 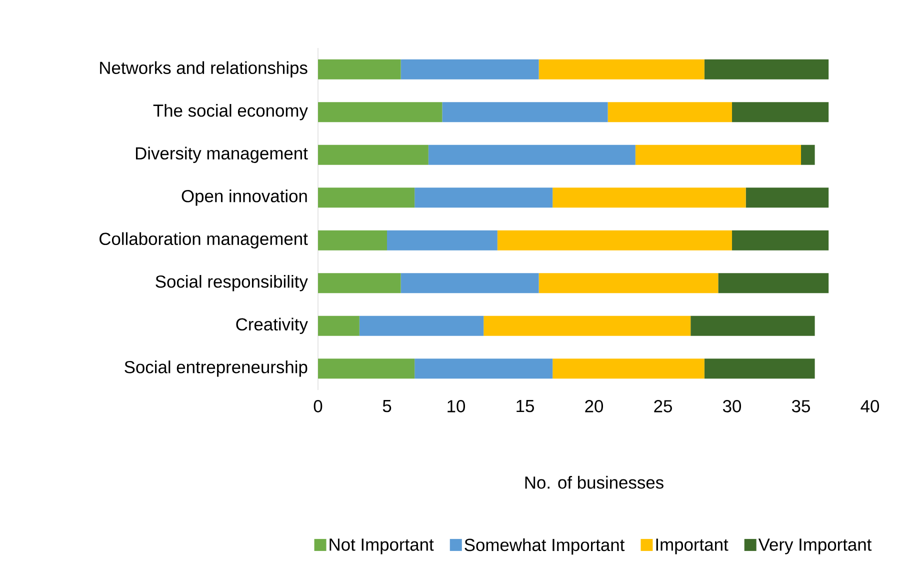 I want to click on y-tick-label: The social economy, so click(x=230, y=112).